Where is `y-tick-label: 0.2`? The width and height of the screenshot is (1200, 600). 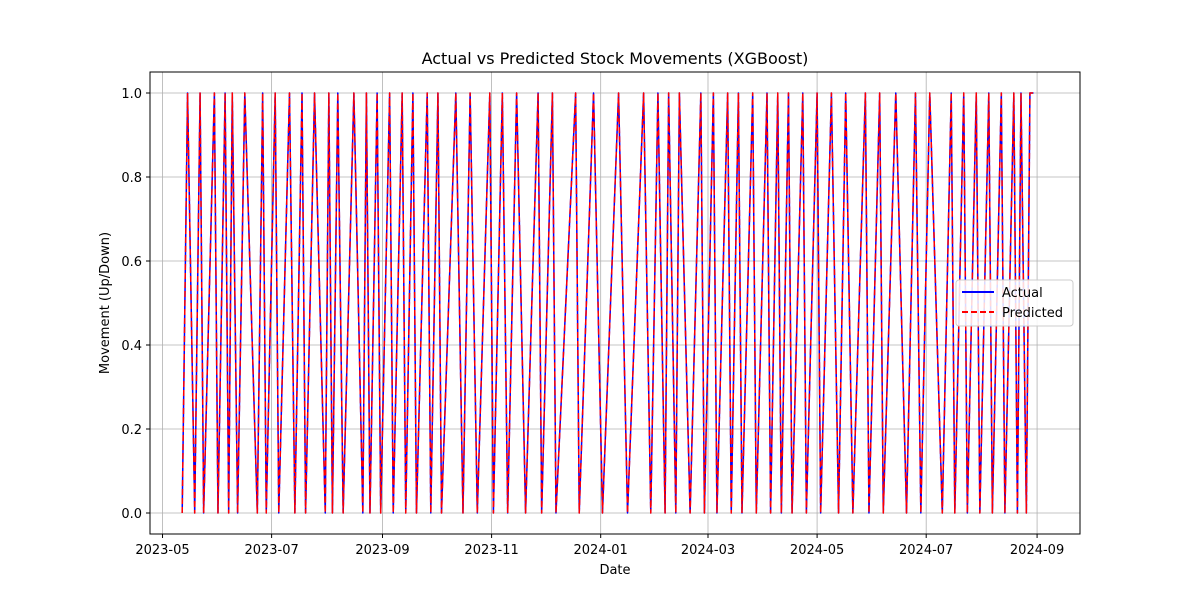
y-tick-label: 0.2 is located at coordinates (131, 430).